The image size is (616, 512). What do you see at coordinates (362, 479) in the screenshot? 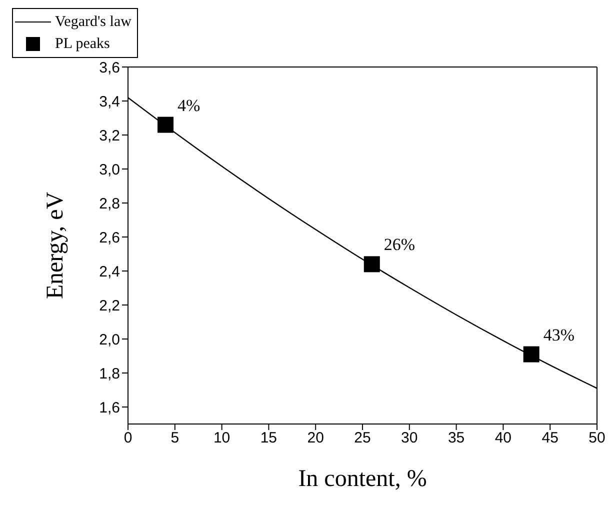
I see `x-axis-title: In content, %` at bounding box center [362, 479].